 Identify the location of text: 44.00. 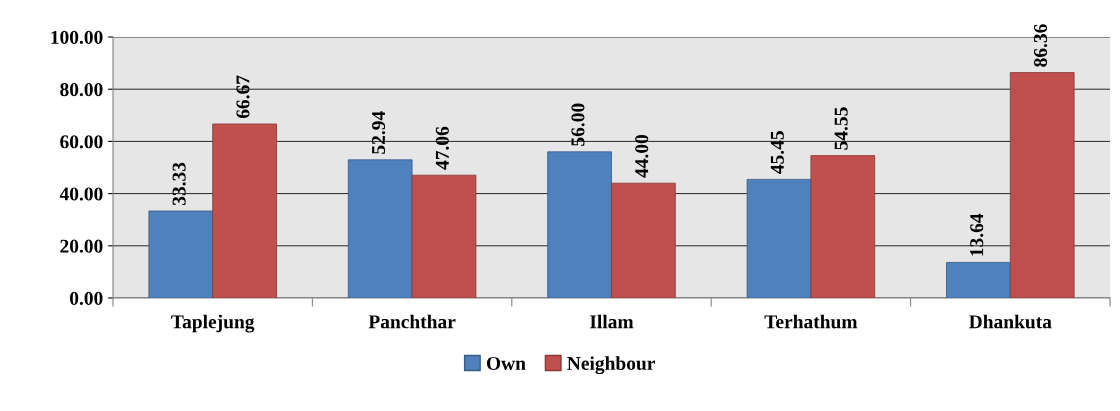
(642, 156).